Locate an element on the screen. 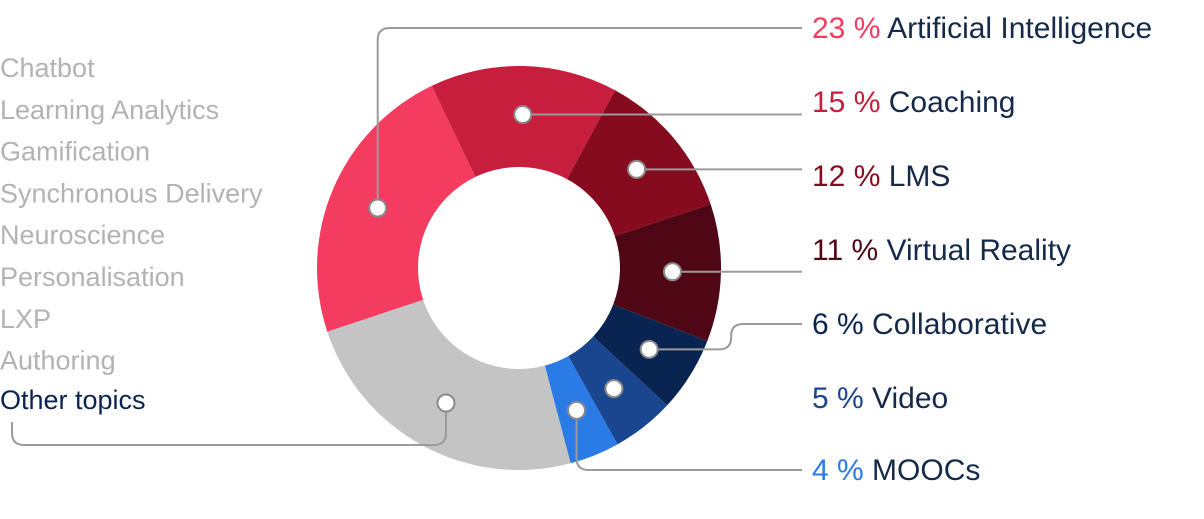 The image size is (1204, 519). label-moocs: 4 % MOOCs is located at coordinates (896, 470).